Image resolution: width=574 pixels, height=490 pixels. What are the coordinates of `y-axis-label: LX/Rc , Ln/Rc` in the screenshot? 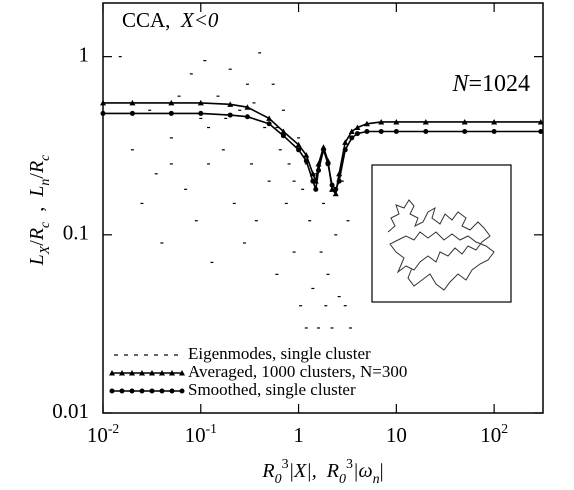 It's located at (39, 210).